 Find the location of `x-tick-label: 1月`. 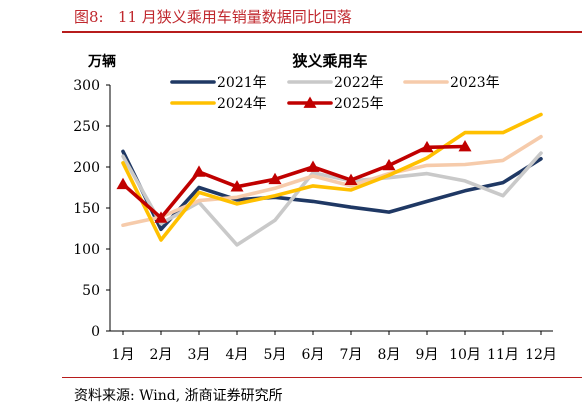

x-tick-label: 1月 is located at coordinates (123, 355).